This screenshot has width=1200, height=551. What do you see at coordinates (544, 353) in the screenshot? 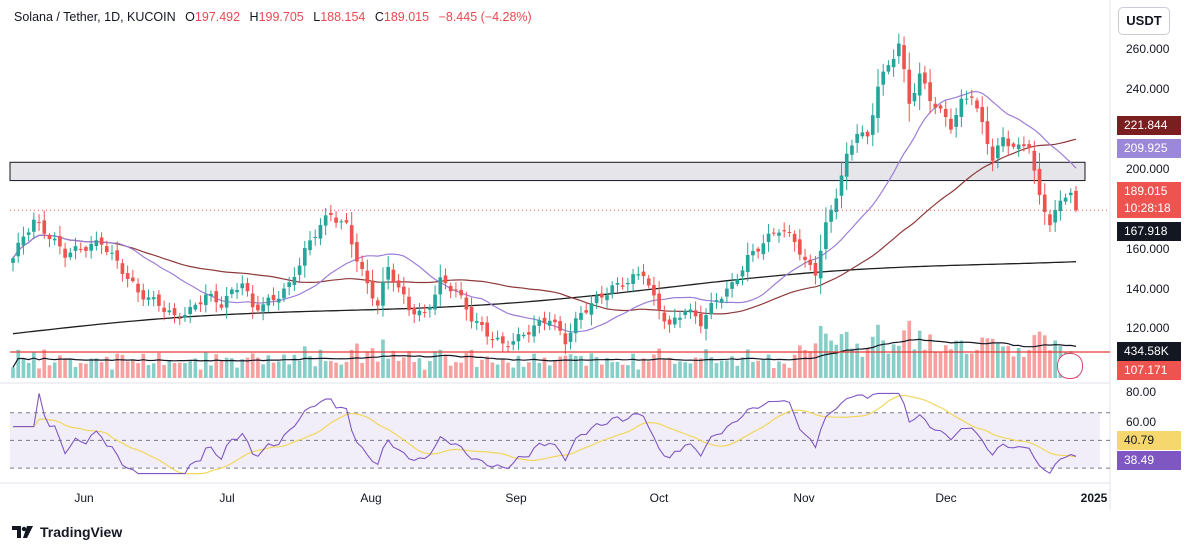
I see `volume-ma-line` at bounding box center [544, 353].